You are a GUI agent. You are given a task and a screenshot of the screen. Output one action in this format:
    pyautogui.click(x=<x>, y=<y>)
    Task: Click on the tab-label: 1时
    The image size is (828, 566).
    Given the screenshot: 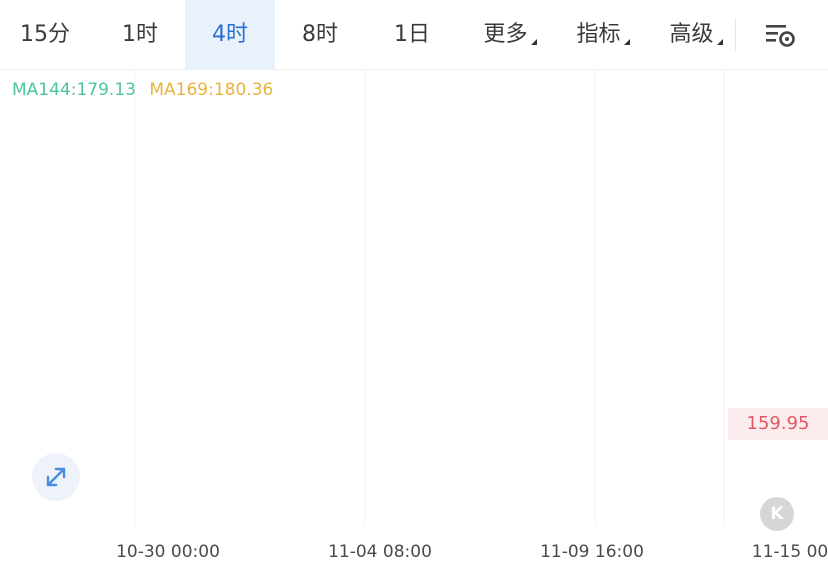 What is the action you would take?
    pyautogui.click(x=140, y=34)
    